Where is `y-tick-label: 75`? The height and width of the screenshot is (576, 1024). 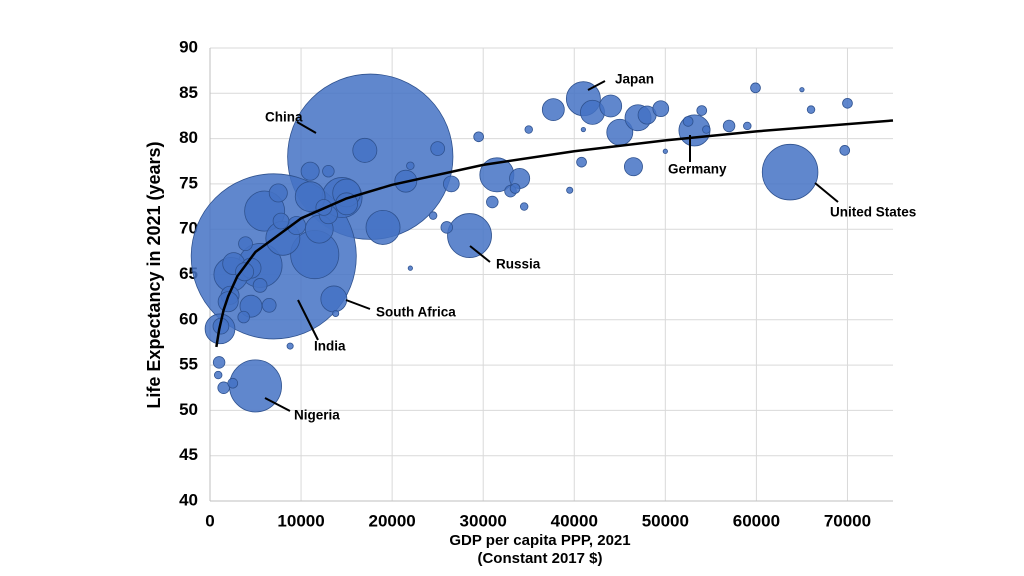 y-tick-label: 75 is located at coordinates (188, 182).